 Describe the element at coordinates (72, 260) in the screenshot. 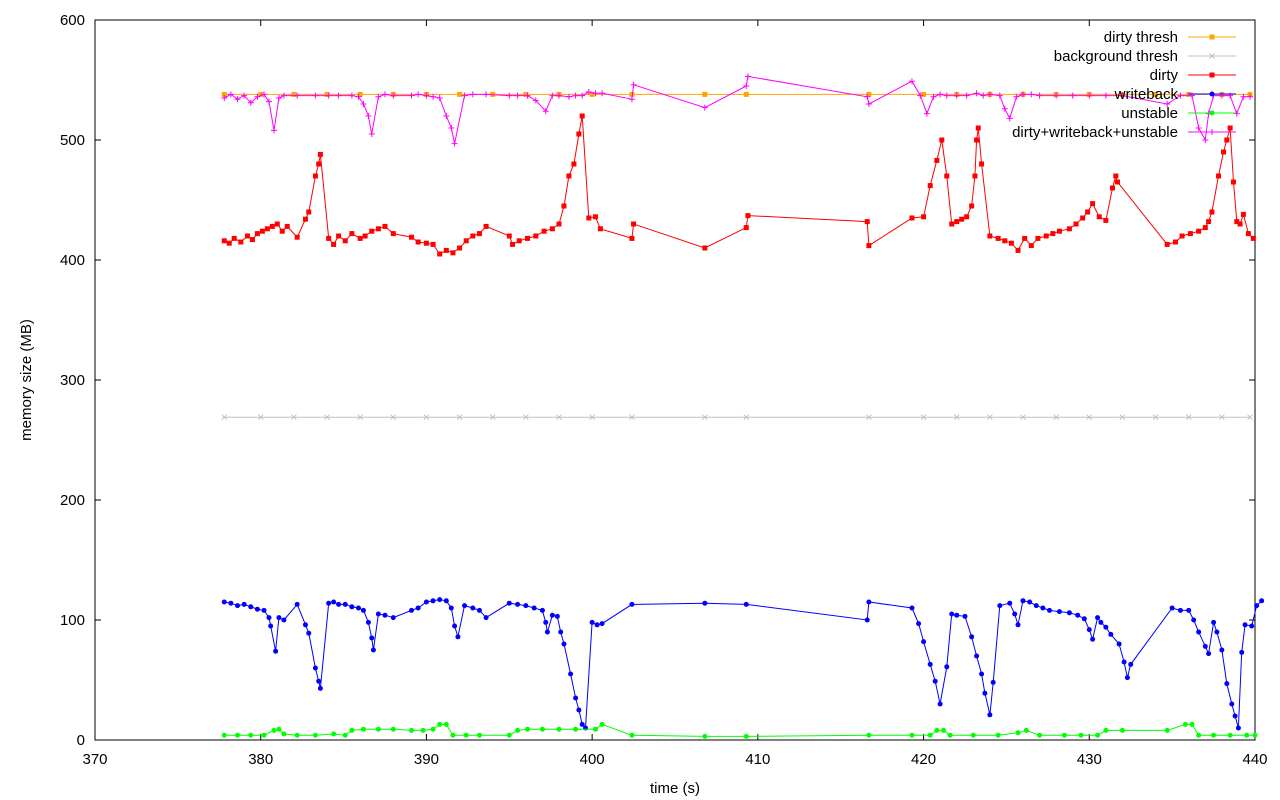

I see `y-tick-label: 400` at that location.